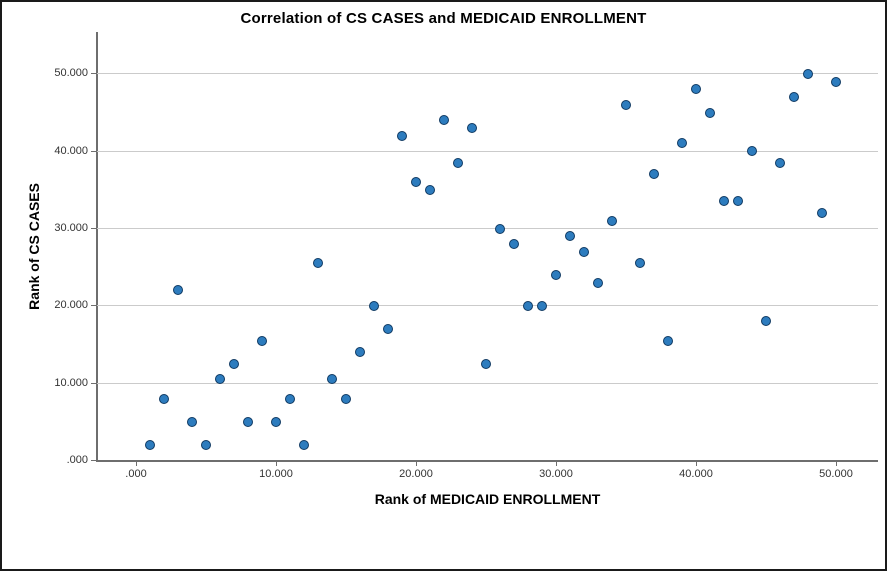 This screenshot has height=571, width=887. Describe the element at coordinates (696, 474) in the screenshot. I see `x-tick-label: 40.000` at that location.